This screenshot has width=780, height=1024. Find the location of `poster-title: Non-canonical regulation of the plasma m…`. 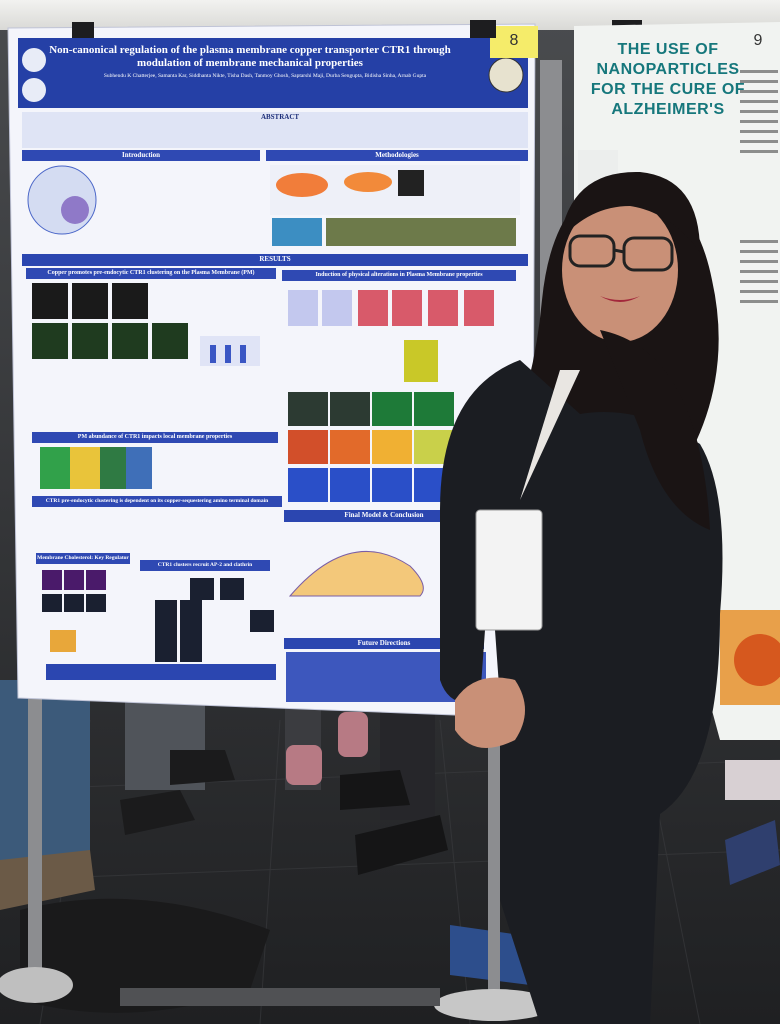

poster-title: Non-canonical regulation of the plasma m… is located at coordinates (250, 56).